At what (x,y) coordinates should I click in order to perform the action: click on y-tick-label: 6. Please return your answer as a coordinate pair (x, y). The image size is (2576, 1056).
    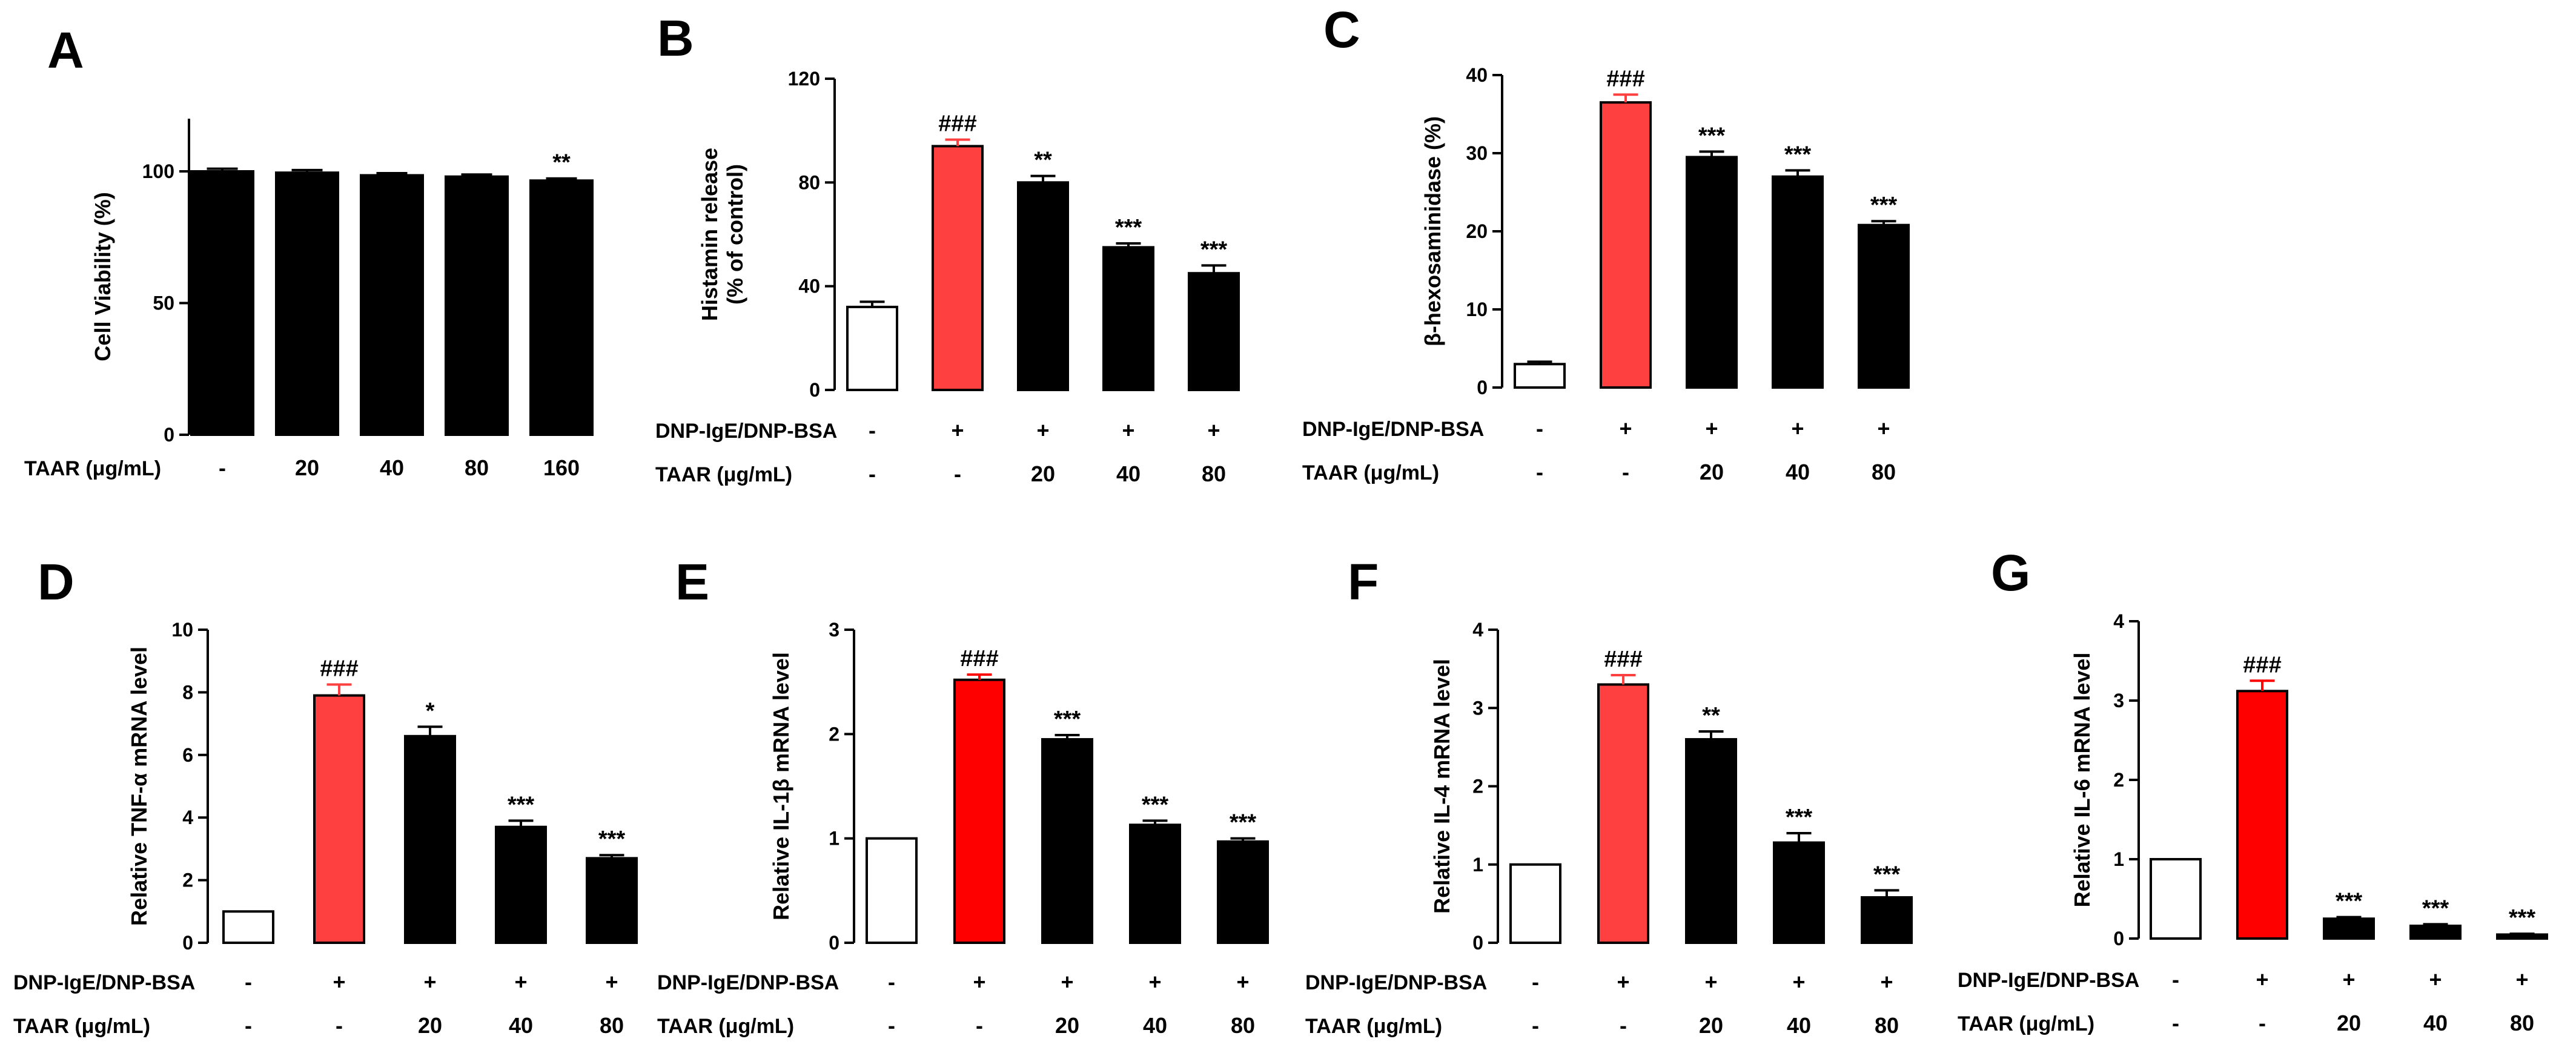
    Looking at the image, I should click on (187, 755).